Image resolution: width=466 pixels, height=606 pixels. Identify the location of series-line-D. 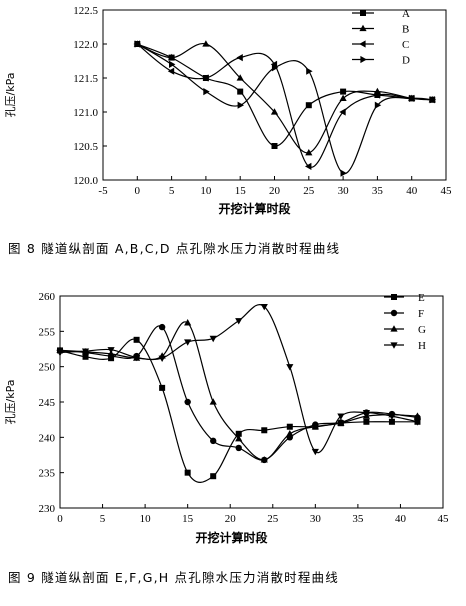
(284, 108).